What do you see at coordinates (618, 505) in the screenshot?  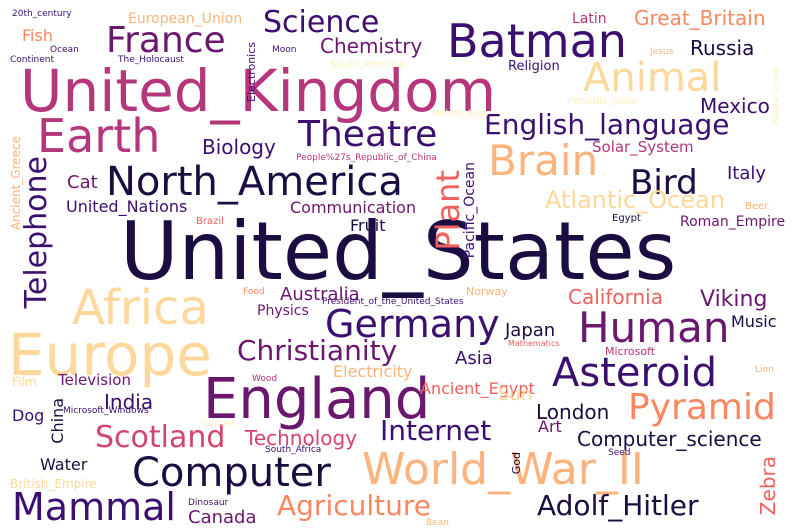 I see `word: Adolf_Hitler` at bounding box center [618, 505].